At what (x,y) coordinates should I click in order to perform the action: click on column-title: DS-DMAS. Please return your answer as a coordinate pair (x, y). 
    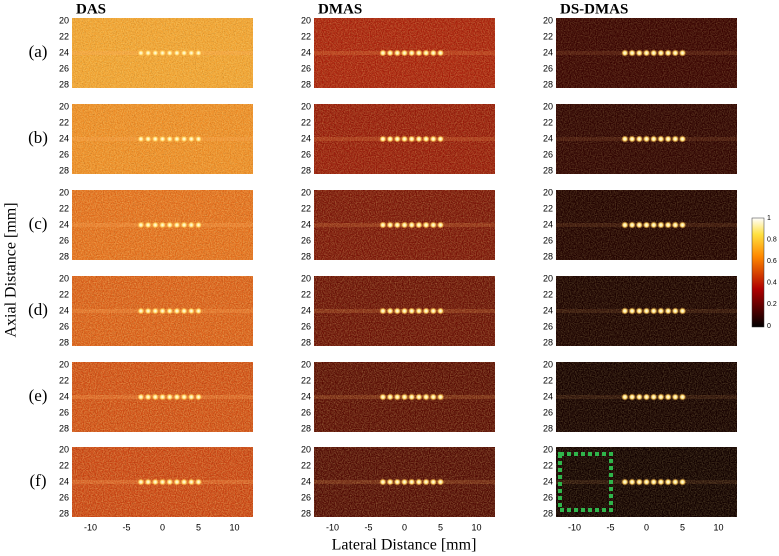
    Looking at the image, I should click on (594, 9).